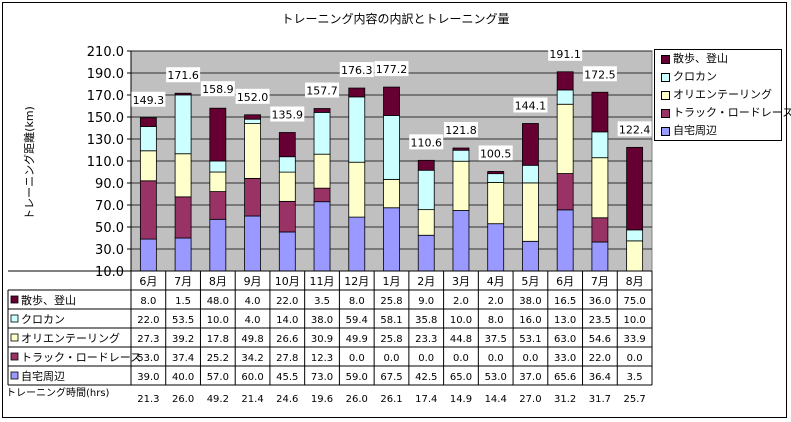  What do you see at coordinates (183, 377) in the screenshot?
I see `table-cell: 40.0` at bounding box center [183, 377].